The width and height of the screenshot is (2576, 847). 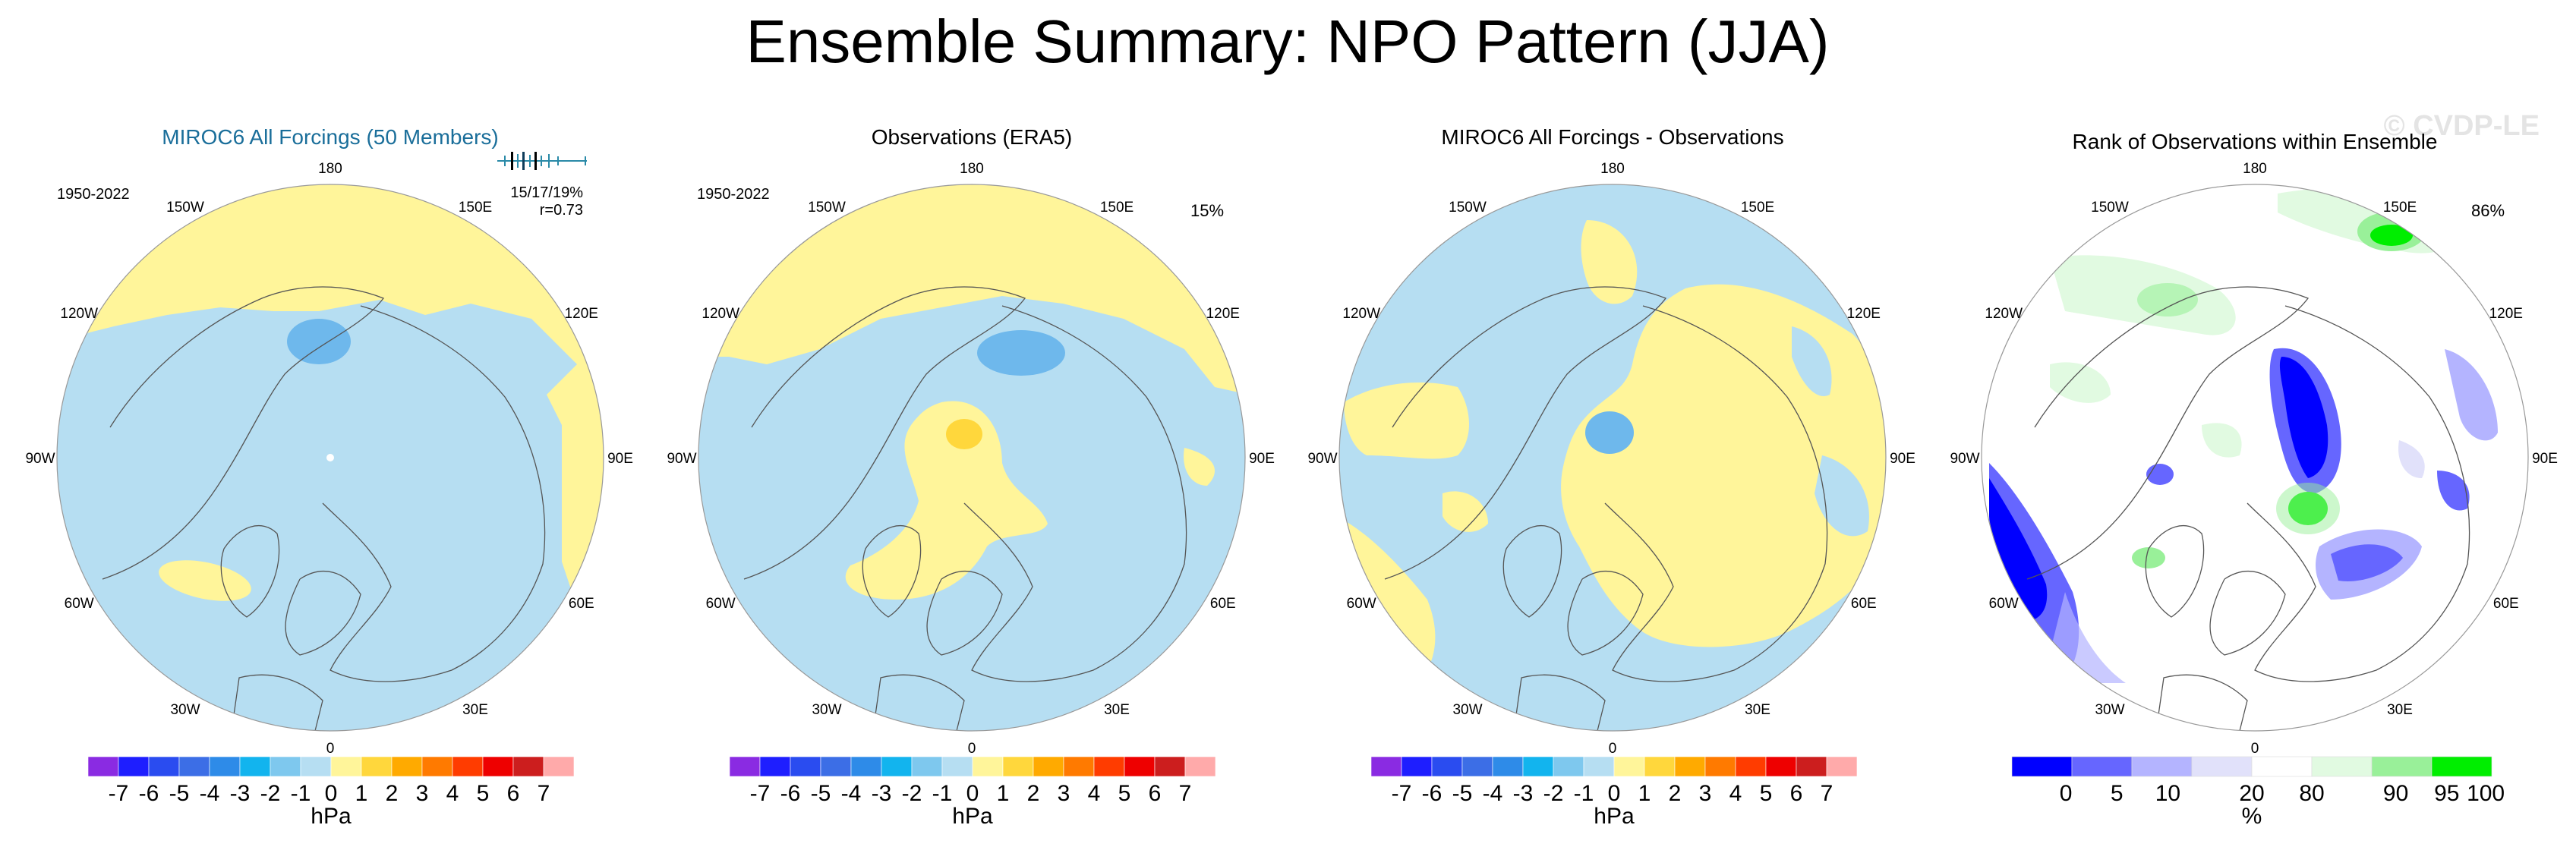 I want to click on lon-label: 150W, so click(x=1468, y=208).